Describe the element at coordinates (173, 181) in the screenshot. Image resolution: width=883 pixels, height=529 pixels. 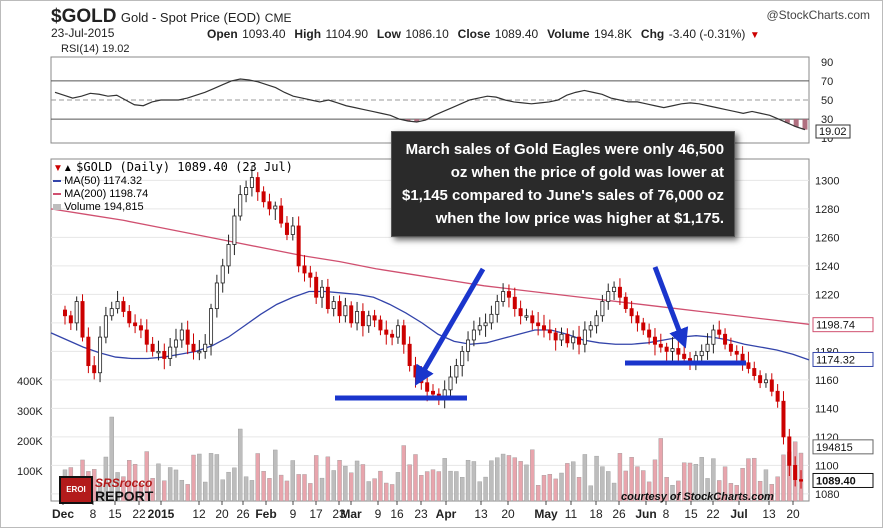
I see `legend-ma50: MA(50) 1174.32` at that location.